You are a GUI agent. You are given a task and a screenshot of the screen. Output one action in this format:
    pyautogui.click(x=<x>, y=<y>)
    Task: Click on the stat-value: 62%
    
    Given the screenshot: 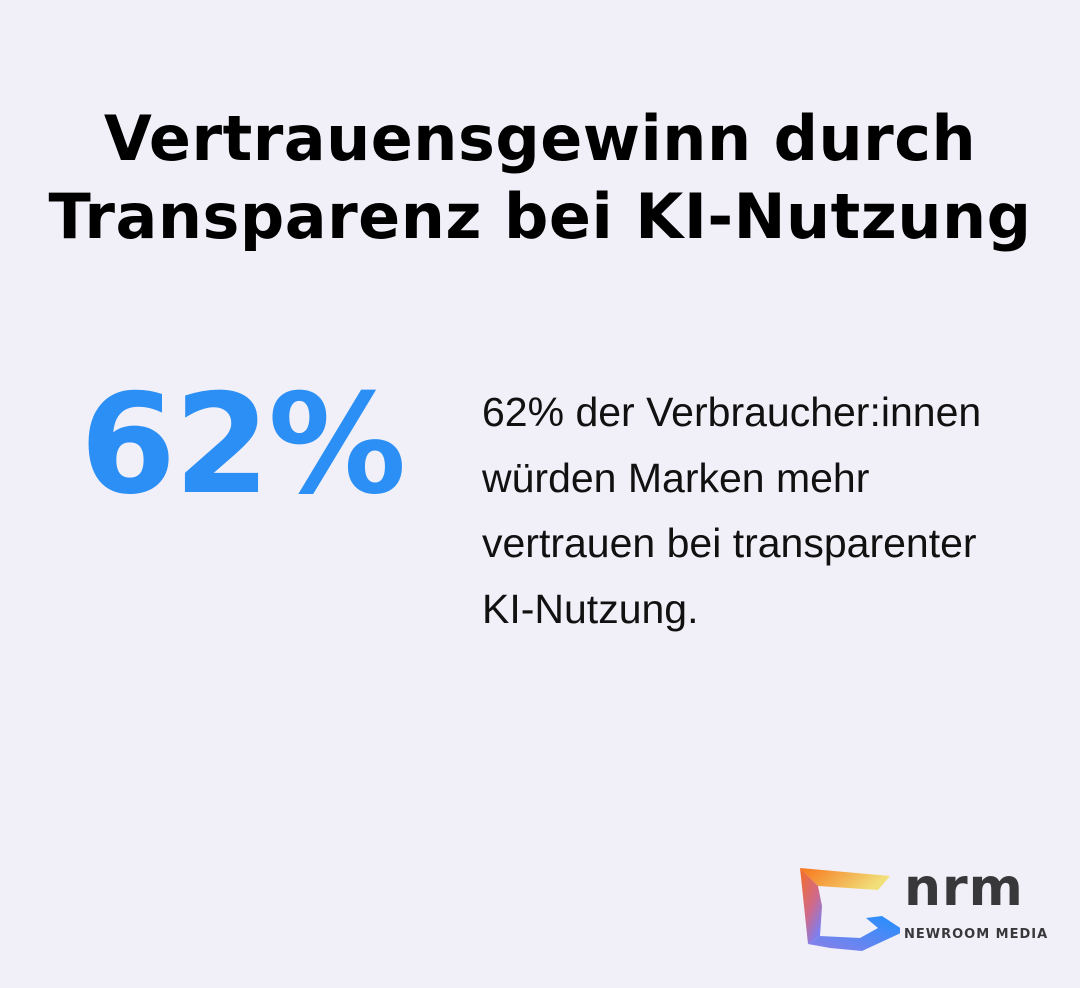 What is the action you would take?
    pyautogui.click(x=243, y=444)
    